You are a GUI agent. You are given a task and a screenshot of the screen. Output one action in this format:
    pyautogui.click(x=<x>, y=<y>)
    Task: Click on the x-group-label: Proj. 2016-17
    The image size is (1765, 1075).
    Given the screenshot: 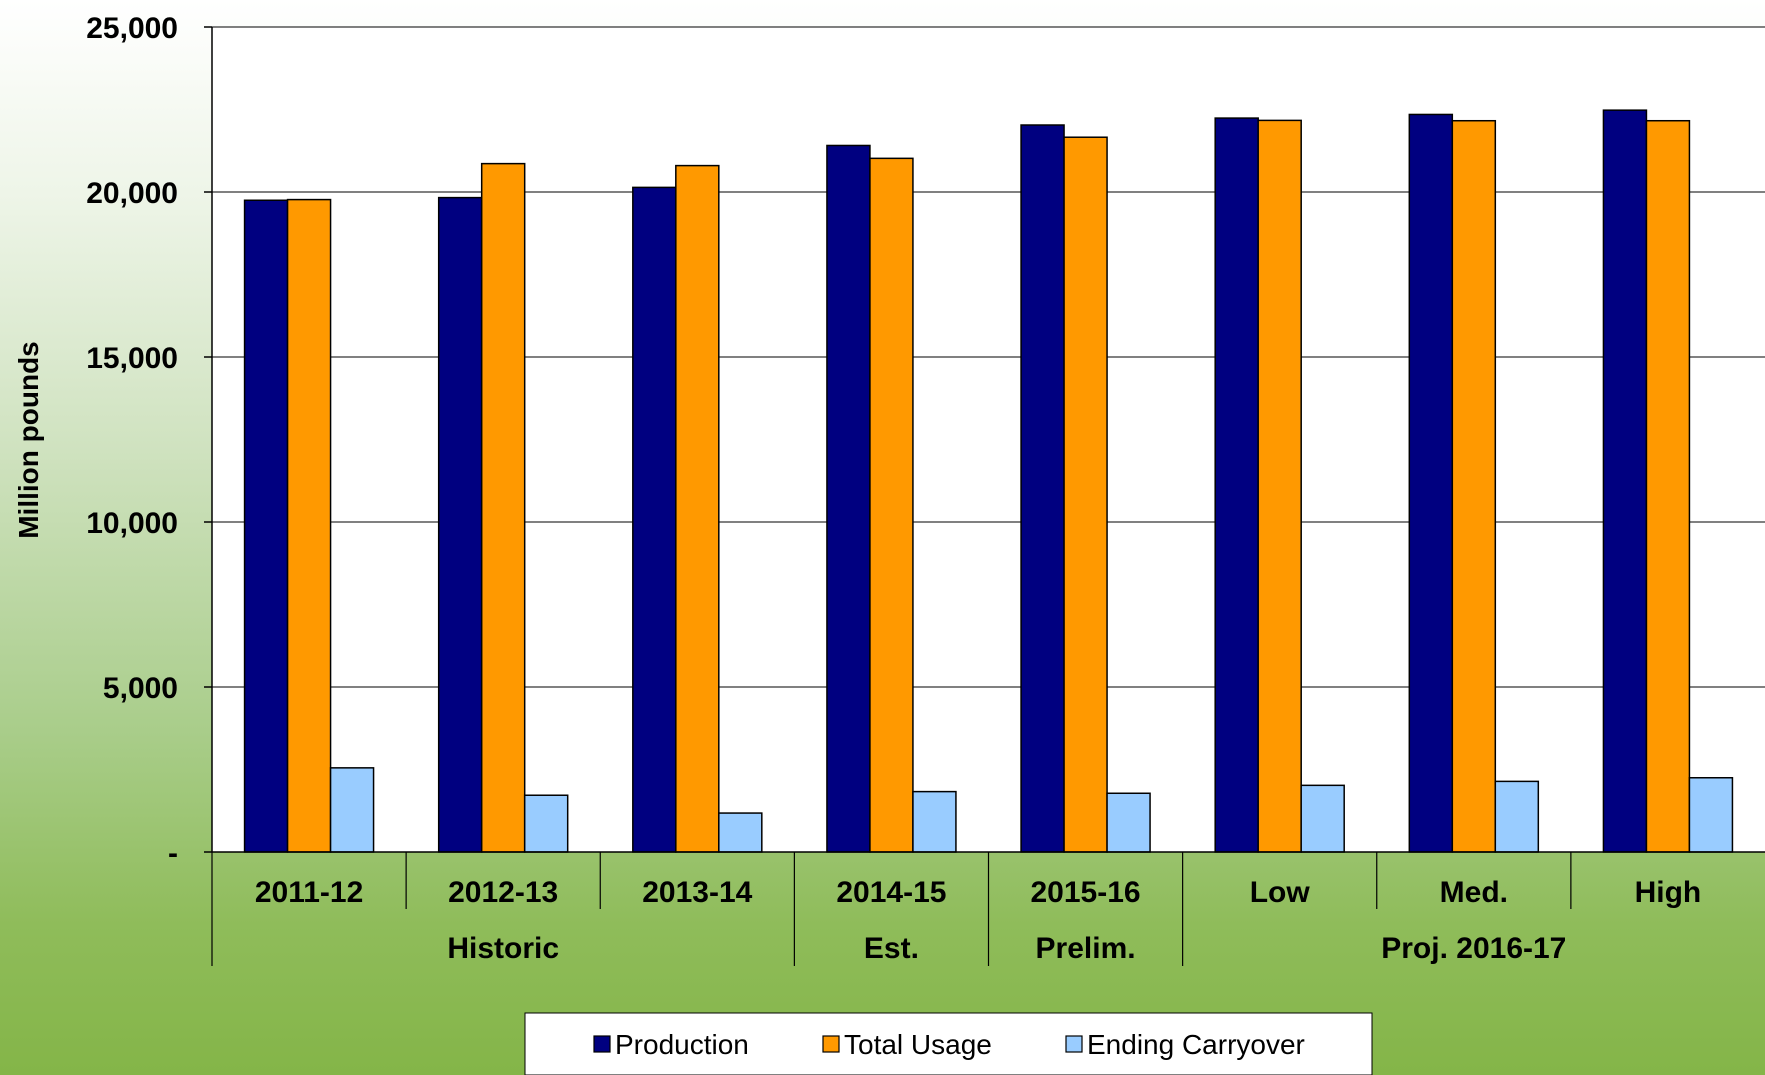 What is the action you would take?
    pyautogui.click(x=1473, y=948)
    